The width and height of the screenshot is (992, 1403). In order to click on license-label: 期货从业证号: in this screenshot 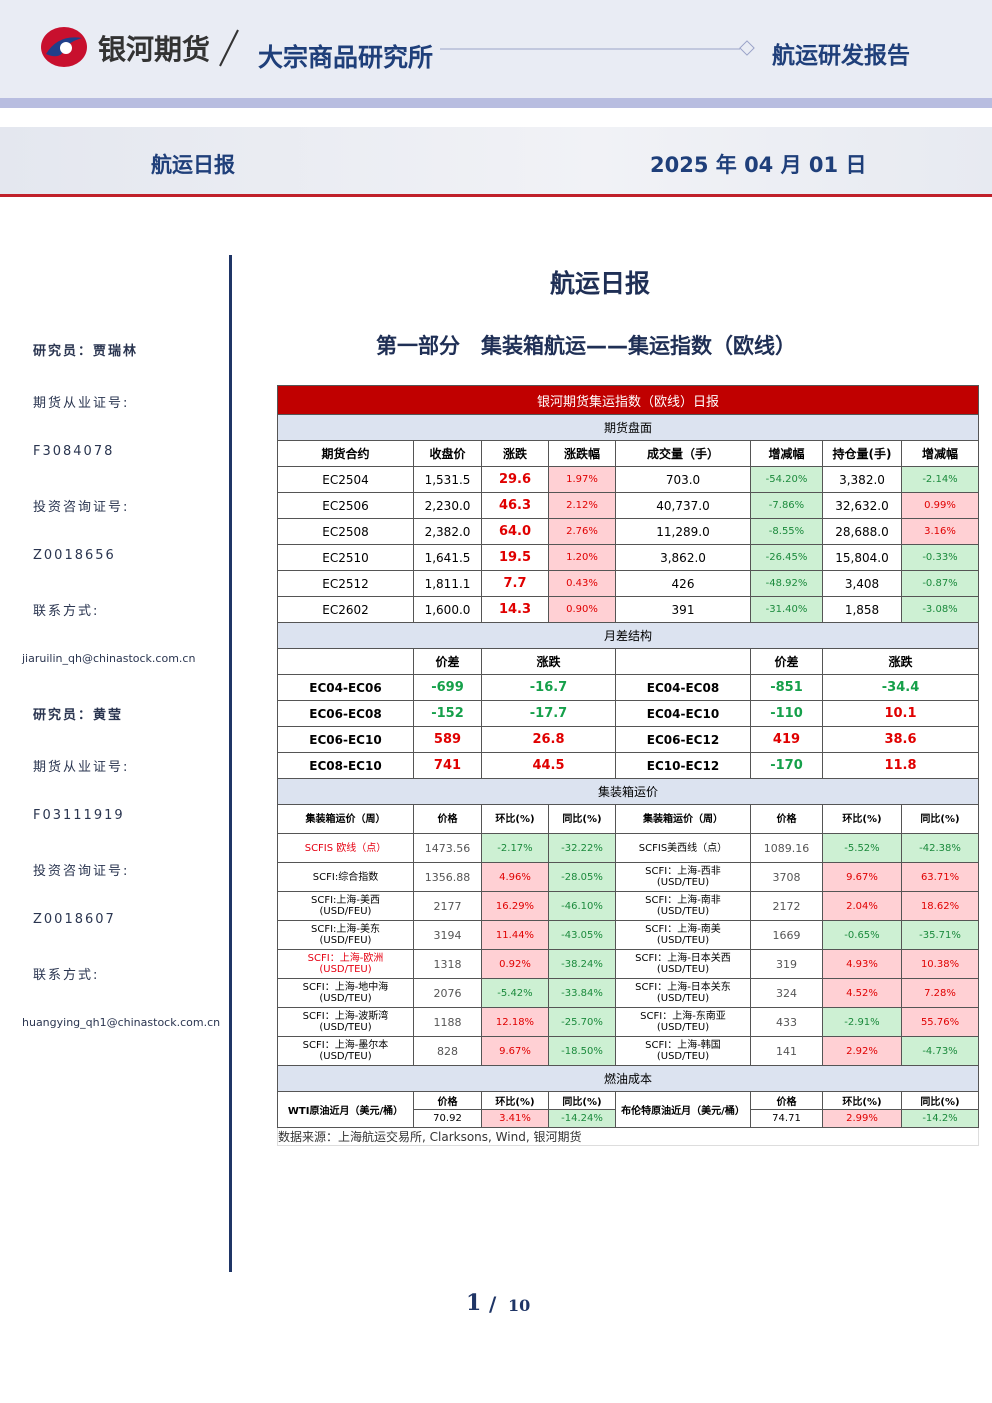, I will do `click(81, 403)`.